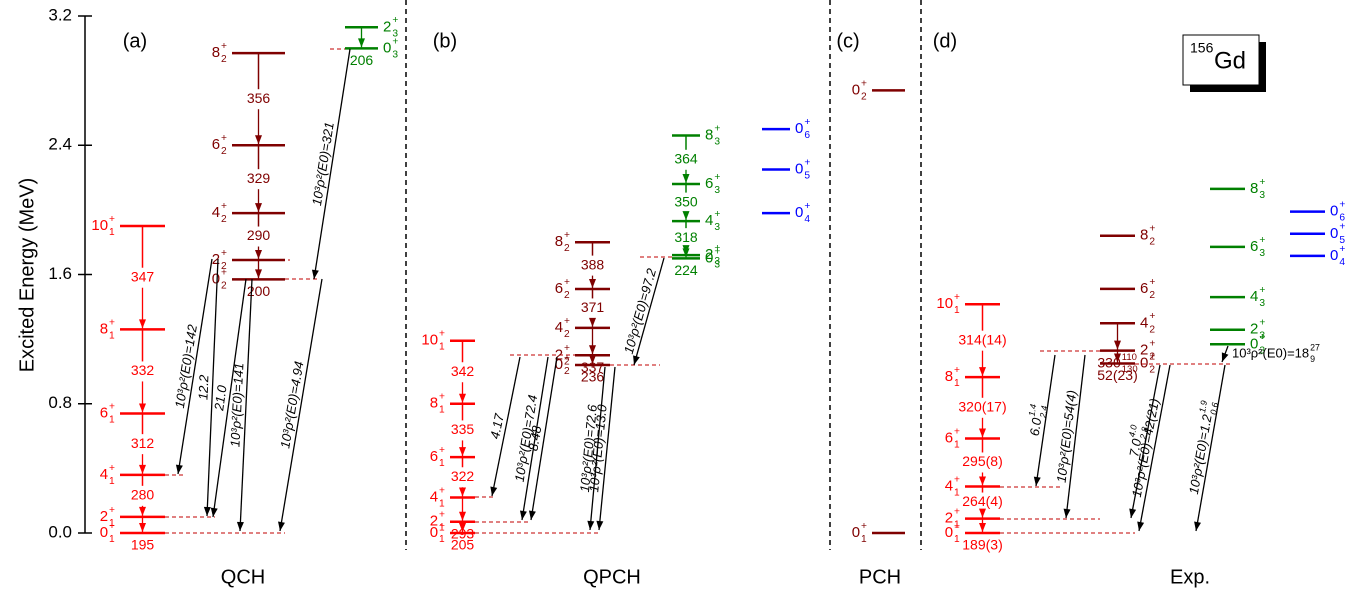 The image size is (1366, 594). I want to click on transition-label-sup: 110, so click(1129, 357).